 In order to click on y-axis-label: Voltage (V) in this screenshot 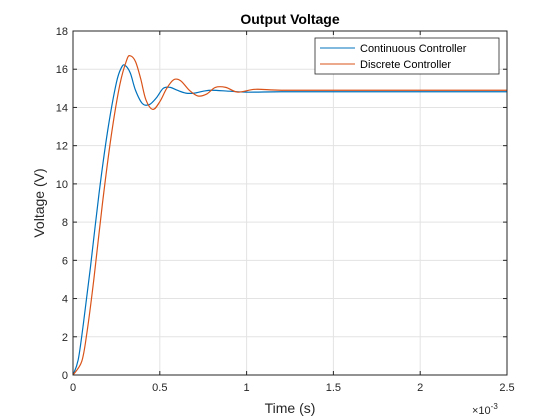, I will do `click(39, 202)`.